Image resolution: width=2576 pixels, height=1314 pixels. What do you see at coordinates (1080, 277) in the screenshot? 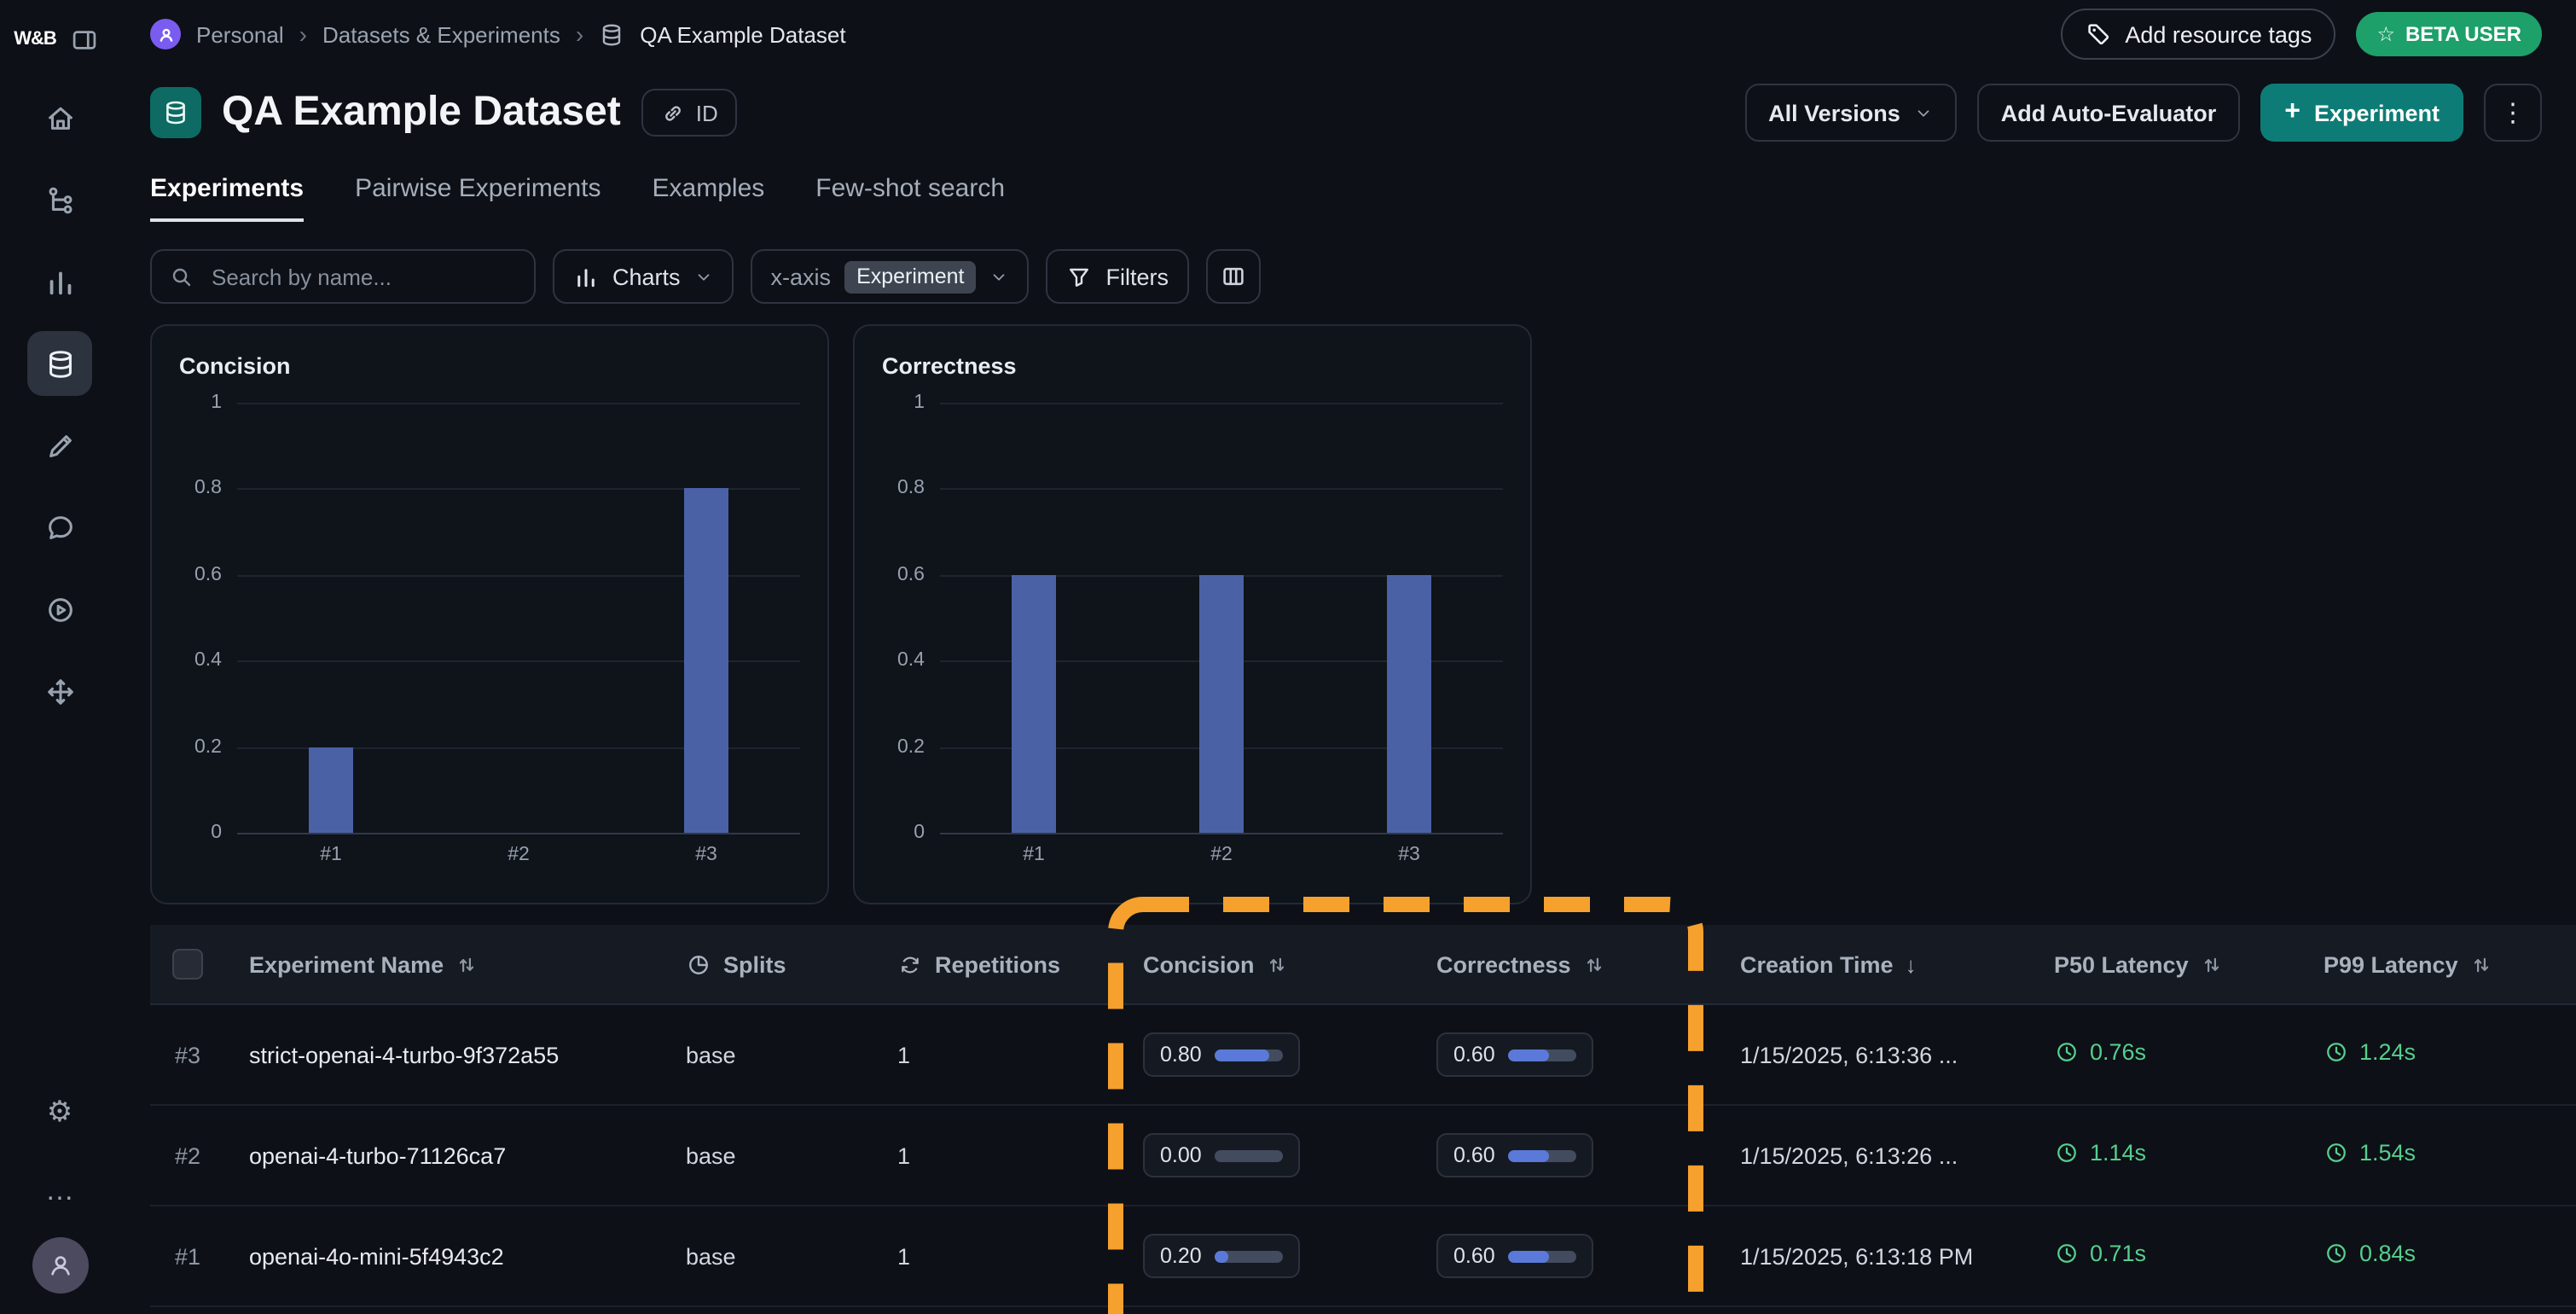
I see `filter-icon` at bounding box center [1080, 277].